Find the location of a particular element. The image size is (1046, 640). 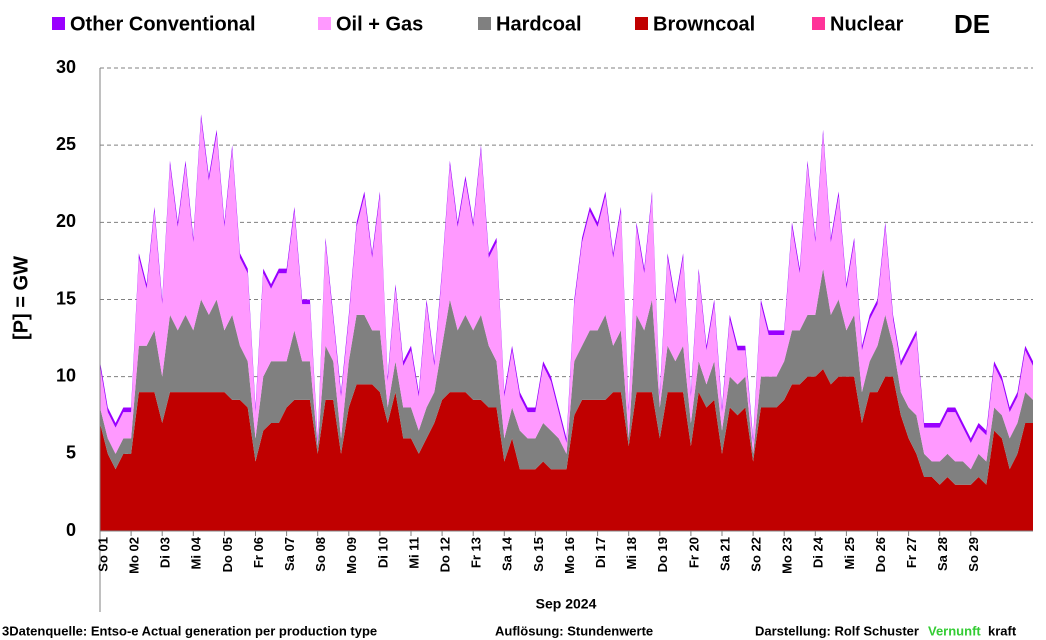

x-tick-label: So 15 is located at coordinates (538, 554).